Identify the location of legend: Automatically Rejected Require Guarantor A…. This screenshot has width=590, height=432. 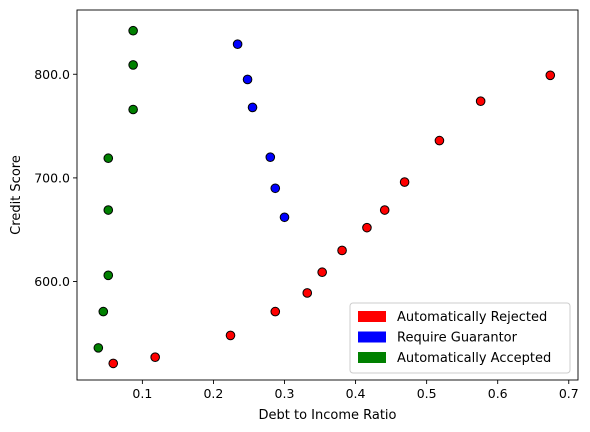
(460, 338).